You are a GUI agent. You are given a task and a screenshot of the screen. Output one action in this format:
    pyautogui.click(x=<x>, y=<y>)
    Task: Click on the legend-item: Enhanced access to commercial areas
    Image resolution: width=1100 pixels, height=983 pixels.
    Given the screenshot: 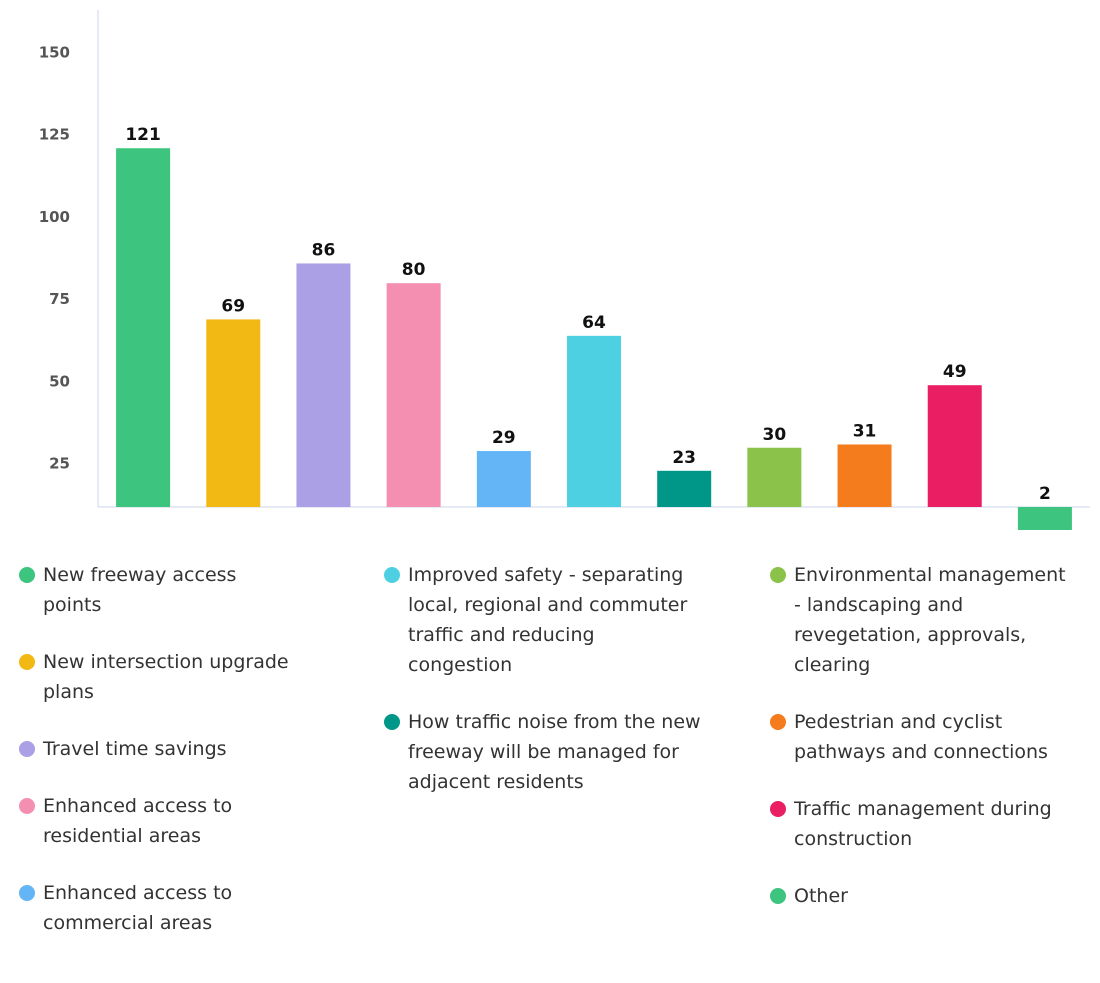 What is the action you would take?
    pyautogui.click(x=154, y=908)
    